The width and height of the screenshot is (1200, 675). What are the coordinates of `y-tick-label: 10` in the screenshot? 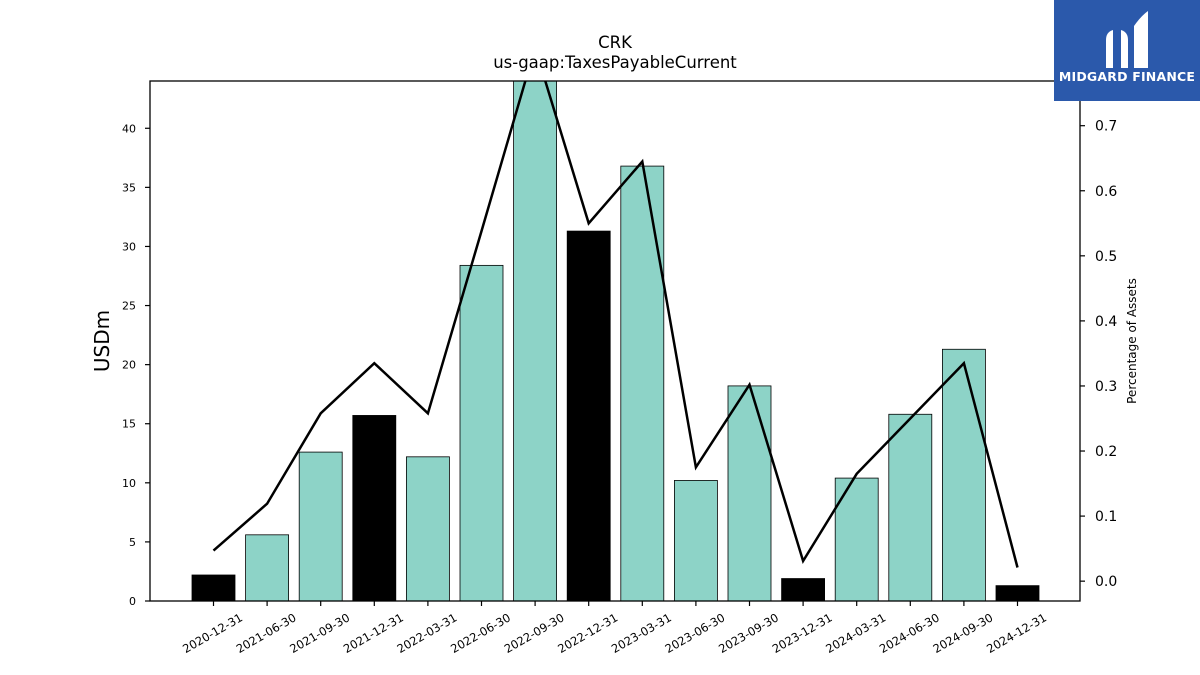 It's located at (129, 483).